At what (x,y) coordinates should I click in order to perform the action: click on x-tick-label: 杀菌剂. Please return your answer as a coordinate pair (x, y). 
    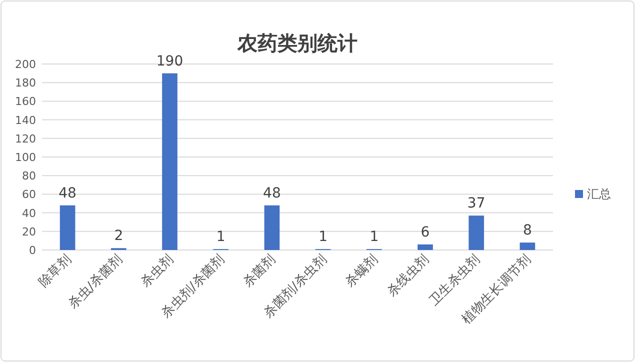
    Looking at the image, I should click on (259, 271).